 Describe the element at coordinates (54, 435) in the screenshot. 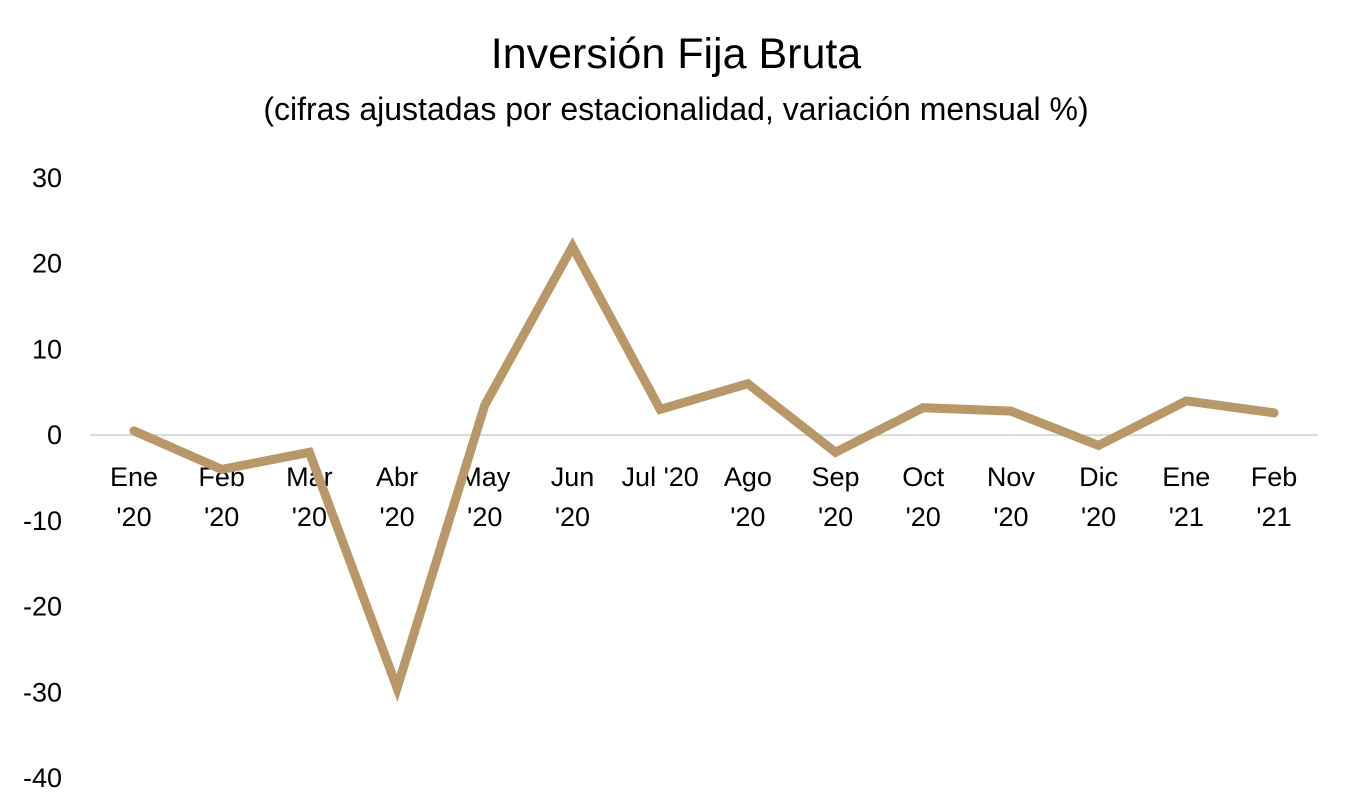

I see `y-tick-label: 0` at that location.